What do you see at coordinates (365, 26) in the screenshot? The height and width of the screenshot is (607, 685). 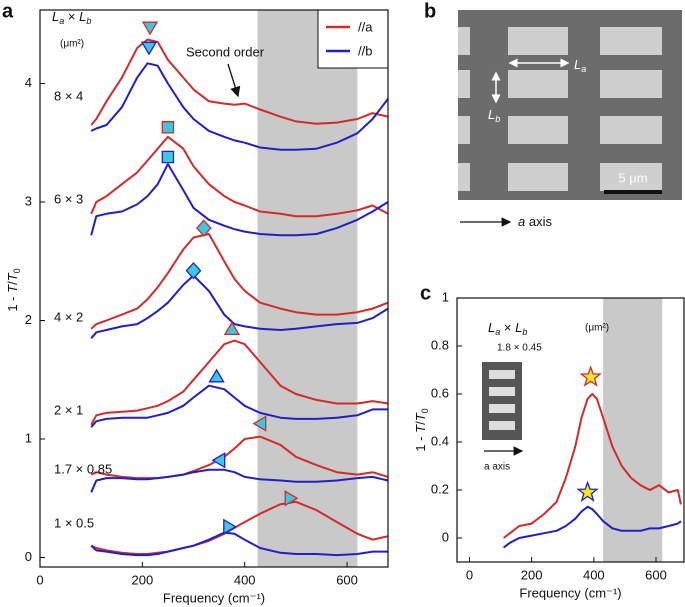 I see `legend-label: //a` at bounding box center [365, 26].